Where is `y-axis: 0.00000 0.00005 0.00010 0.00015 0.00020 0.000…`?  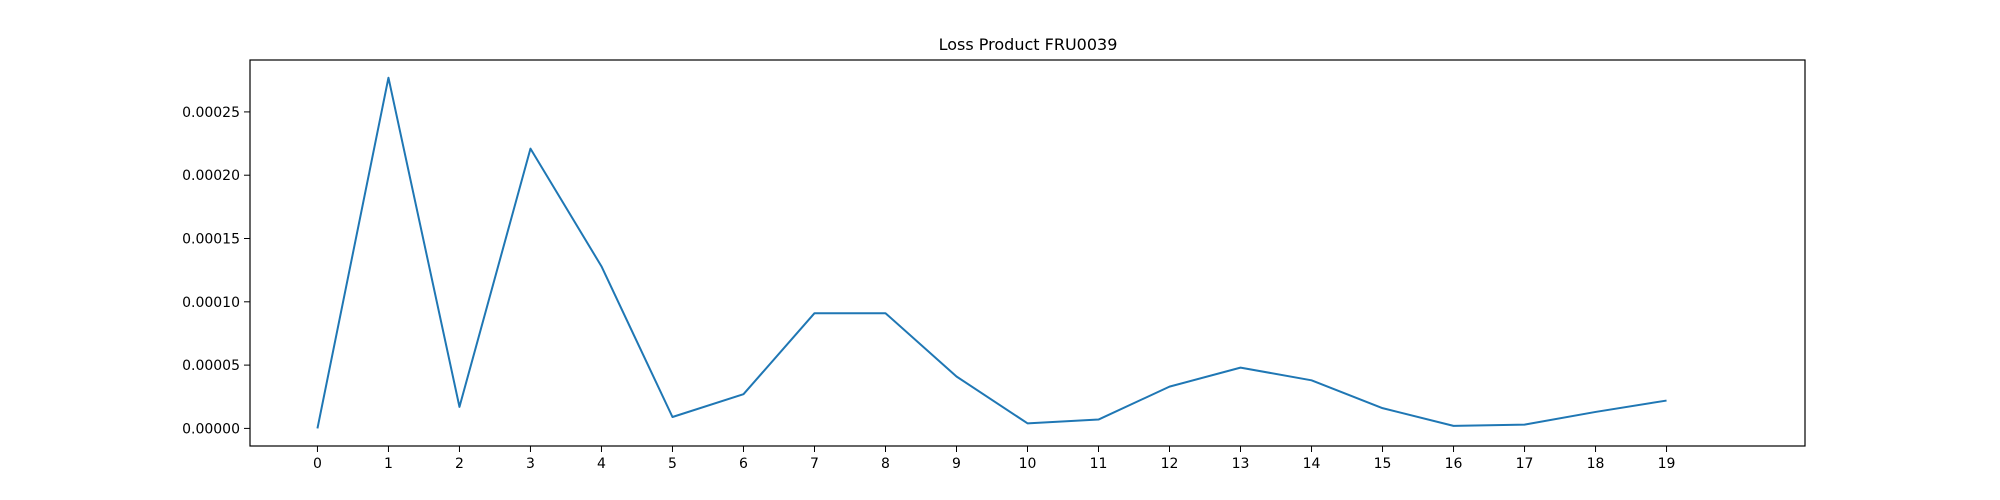 y-axis: 0.00000 0.00005 0.00010 0.00015 0.00020 0.000… is located at coordinates (216, 271).